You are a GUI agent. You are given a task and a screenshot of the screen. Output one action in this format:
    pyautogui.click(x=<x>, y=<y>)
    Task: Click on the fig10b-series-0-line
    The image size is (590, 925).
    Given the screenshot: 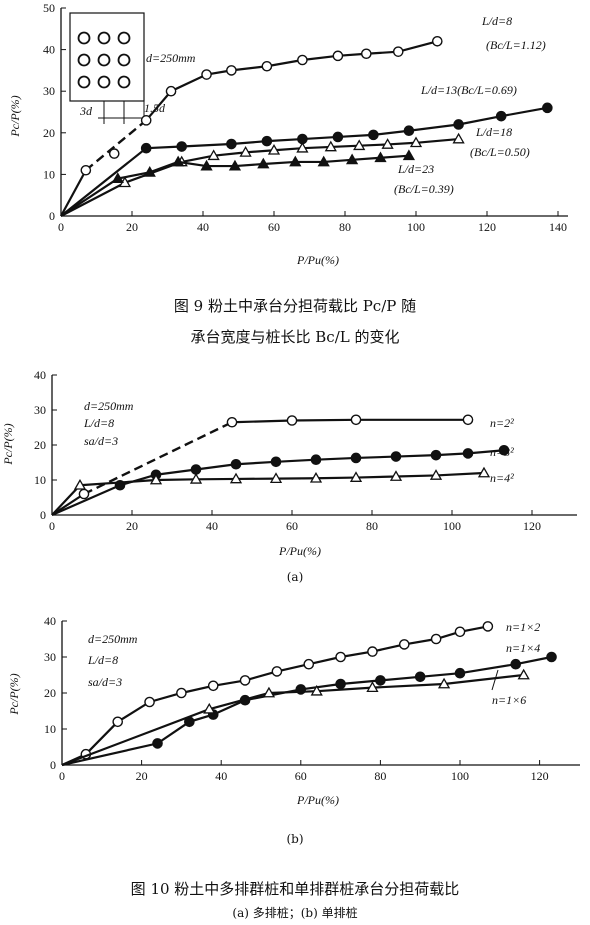 What is the action you would take?
    pyautogui.click(x=275, y=696)
    